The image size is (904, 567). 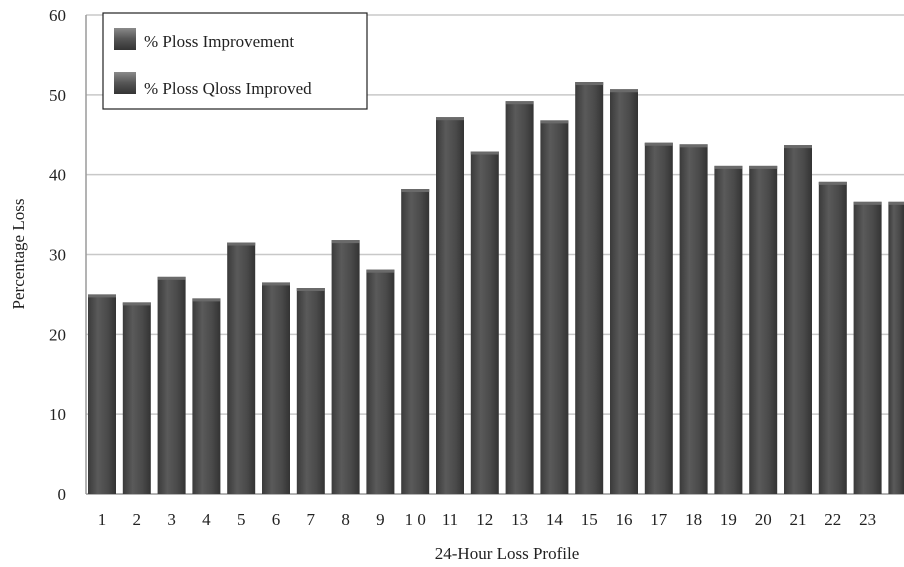 I want to click on x-tick-label: 17, so click(x=659, y=519).